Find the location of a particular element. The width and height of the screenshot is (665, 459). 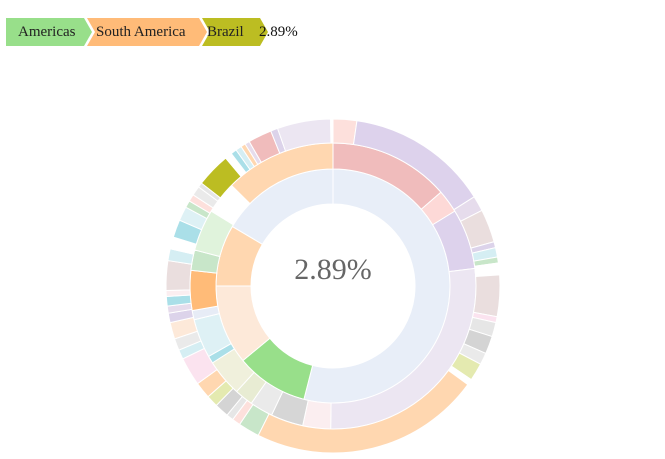

breadcrumb-item-brazil: Brazil is located at coordinates (225, 32).